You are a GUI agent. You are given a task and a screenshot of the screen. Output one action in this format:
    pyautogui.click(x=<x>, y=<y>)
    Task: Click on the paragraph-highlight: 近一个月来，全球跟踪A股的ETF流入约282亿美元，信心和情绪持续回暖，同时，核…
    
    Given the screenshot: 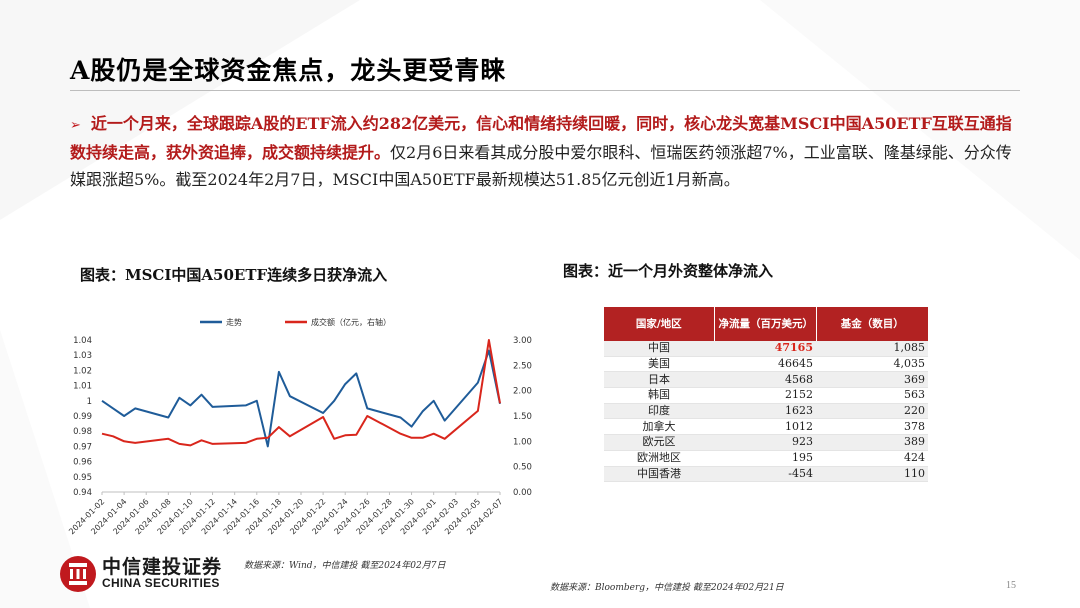 What is the action you would take?
    pyautogui.click(x=541, y=138)
    